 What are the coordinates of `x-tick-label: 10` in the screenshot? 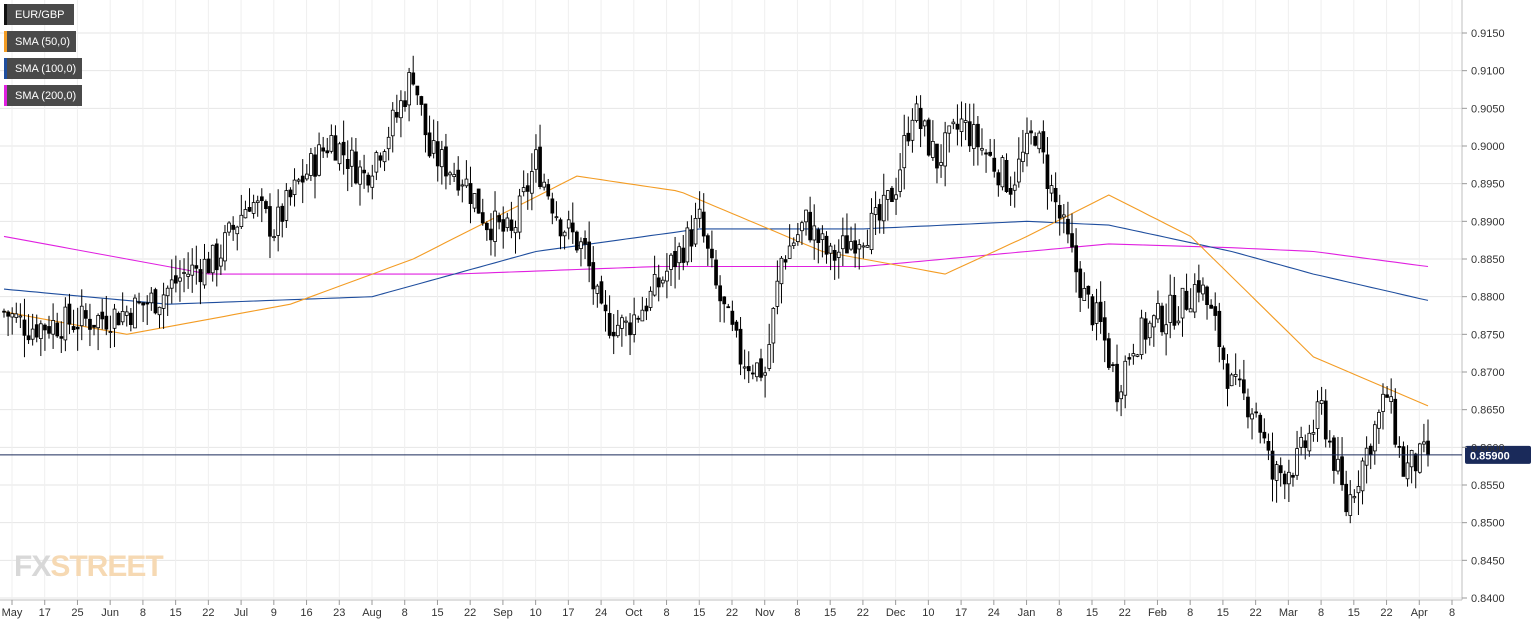 It's located at (928, 613).